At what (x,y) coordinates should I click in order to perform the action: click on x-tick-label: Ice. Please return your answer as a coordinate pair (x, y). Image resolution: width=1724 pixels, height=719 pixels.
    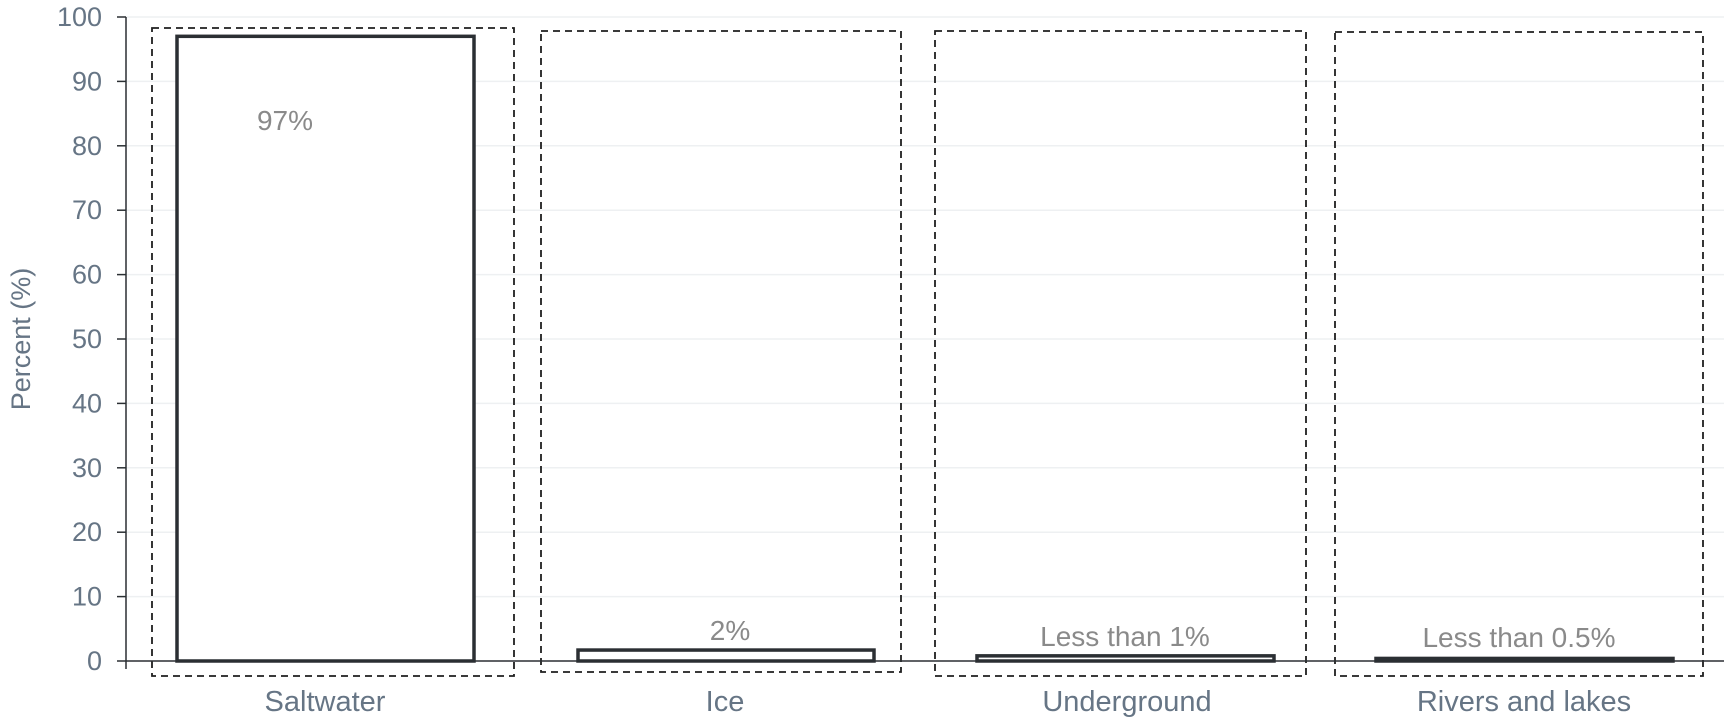
    Looking at the image, I should click on (725, 702).